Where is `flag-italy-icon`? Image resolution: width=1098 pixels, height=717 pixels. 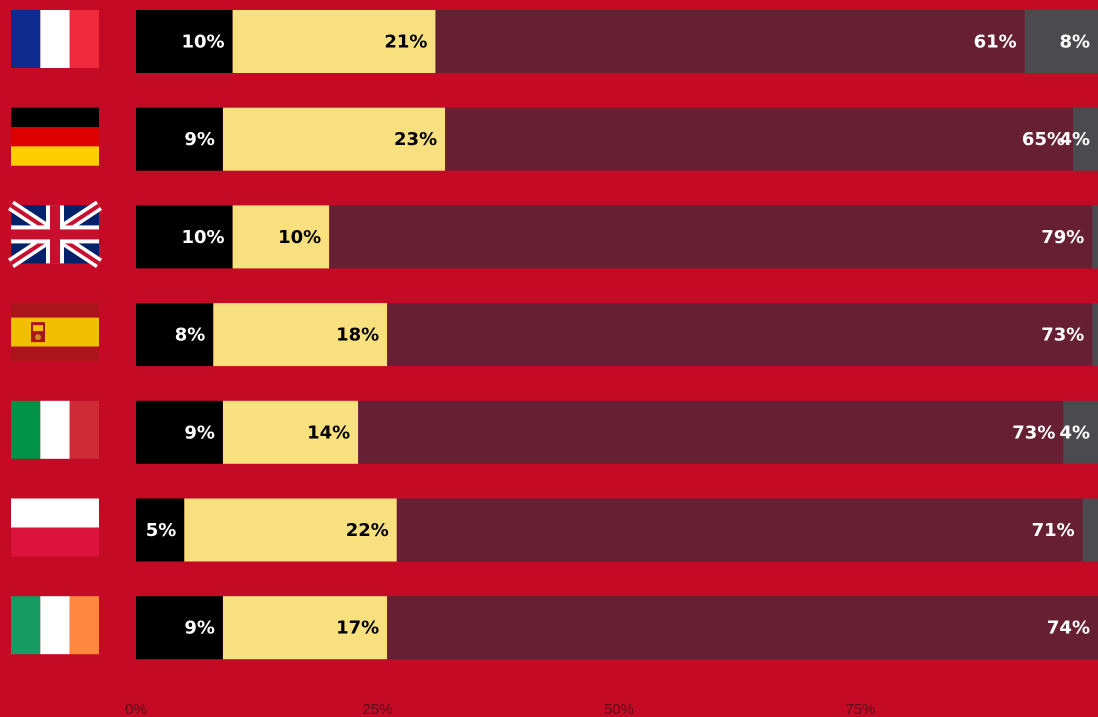 flag-italy-icon is located at coordinates (55, 429).